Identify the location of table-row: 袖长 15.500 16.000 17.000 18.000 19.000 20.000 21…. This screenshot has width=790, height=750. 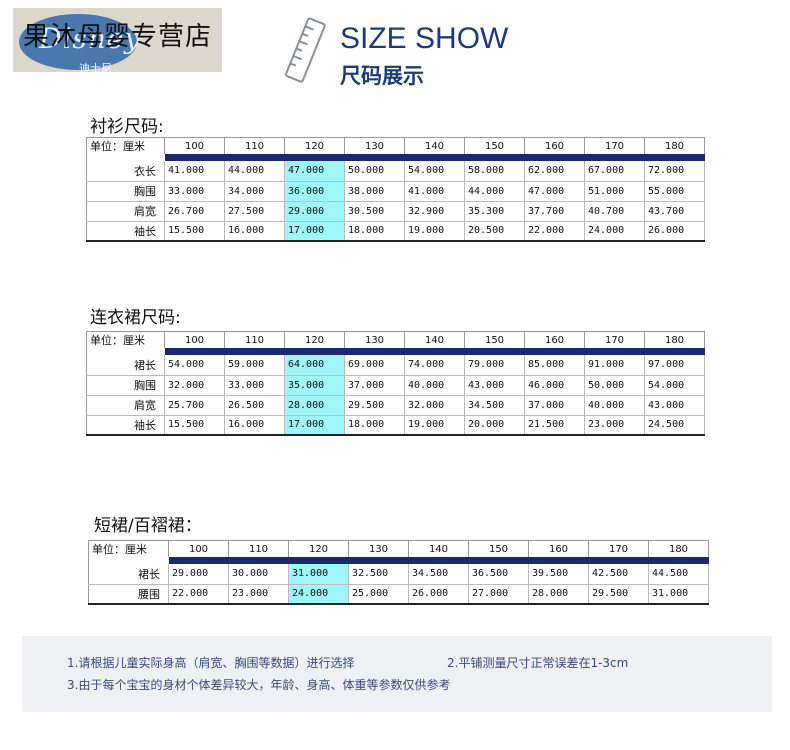
(395, 425).